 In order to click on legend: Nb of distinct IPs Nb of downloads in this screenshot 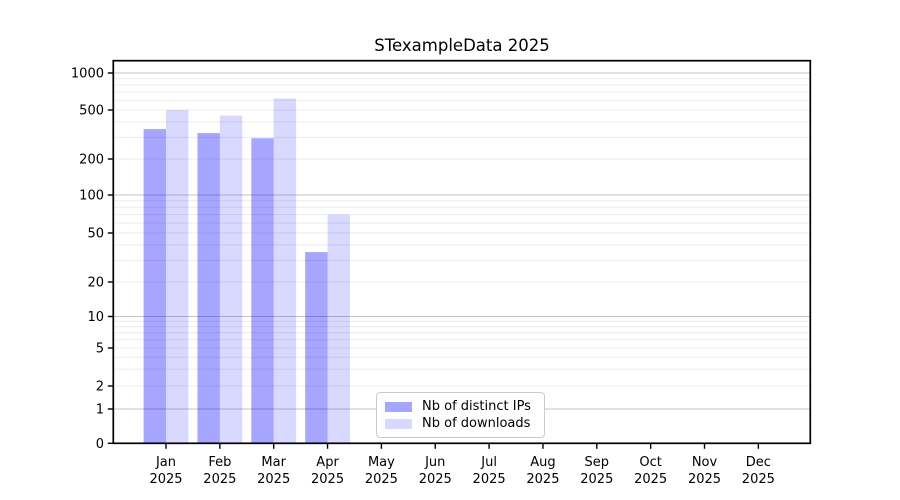, I will do `click(460, 415)`.